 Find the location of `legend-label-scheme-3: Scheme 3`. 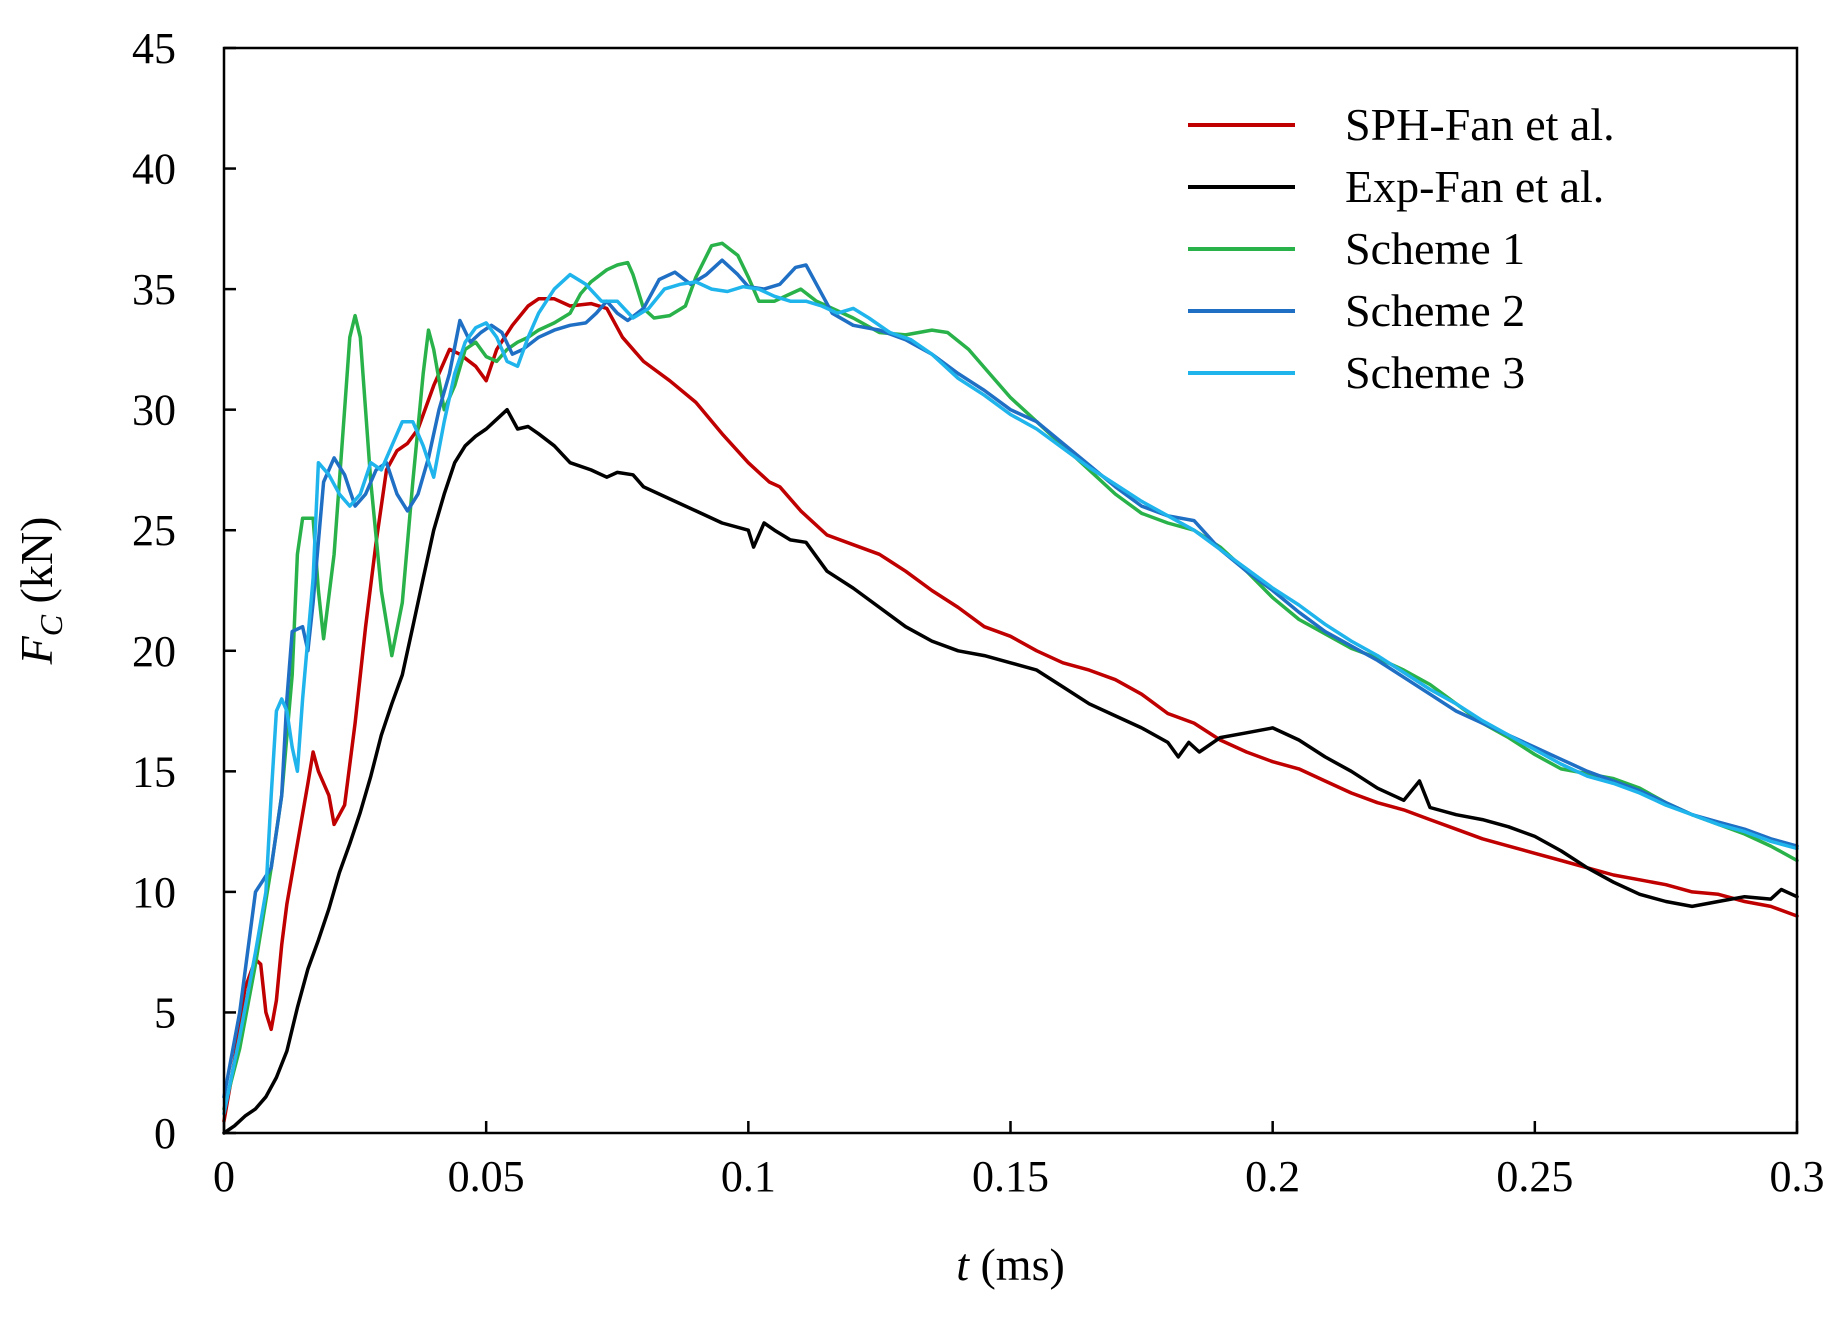

legend-label-scheme-3: Scheme 3 is located at coordinates (1435, 372).